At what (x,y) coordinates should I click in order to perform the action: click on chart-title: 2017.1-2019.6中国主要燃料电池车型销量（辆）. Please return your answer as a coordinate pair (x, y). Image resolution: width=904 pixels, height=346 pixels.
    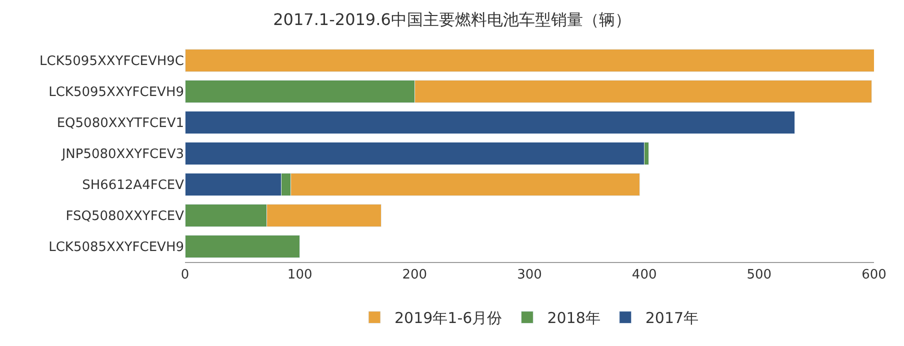
    Looking at the image, I should click on (452, 20).